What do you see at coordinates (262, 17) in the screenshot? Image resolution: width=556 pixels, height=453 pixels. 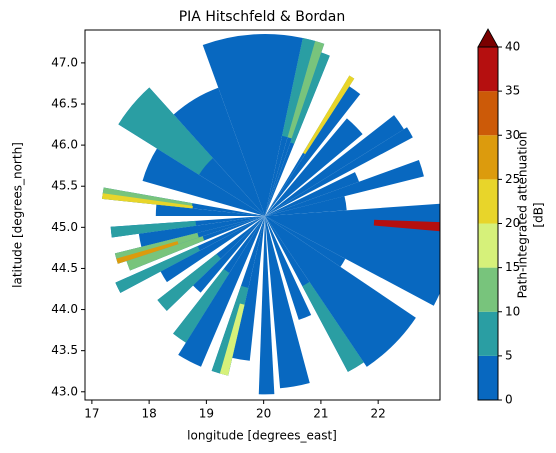 I see `chart-title: PIA Hitschfeld & Bordan` at bounding box center [262, 17].